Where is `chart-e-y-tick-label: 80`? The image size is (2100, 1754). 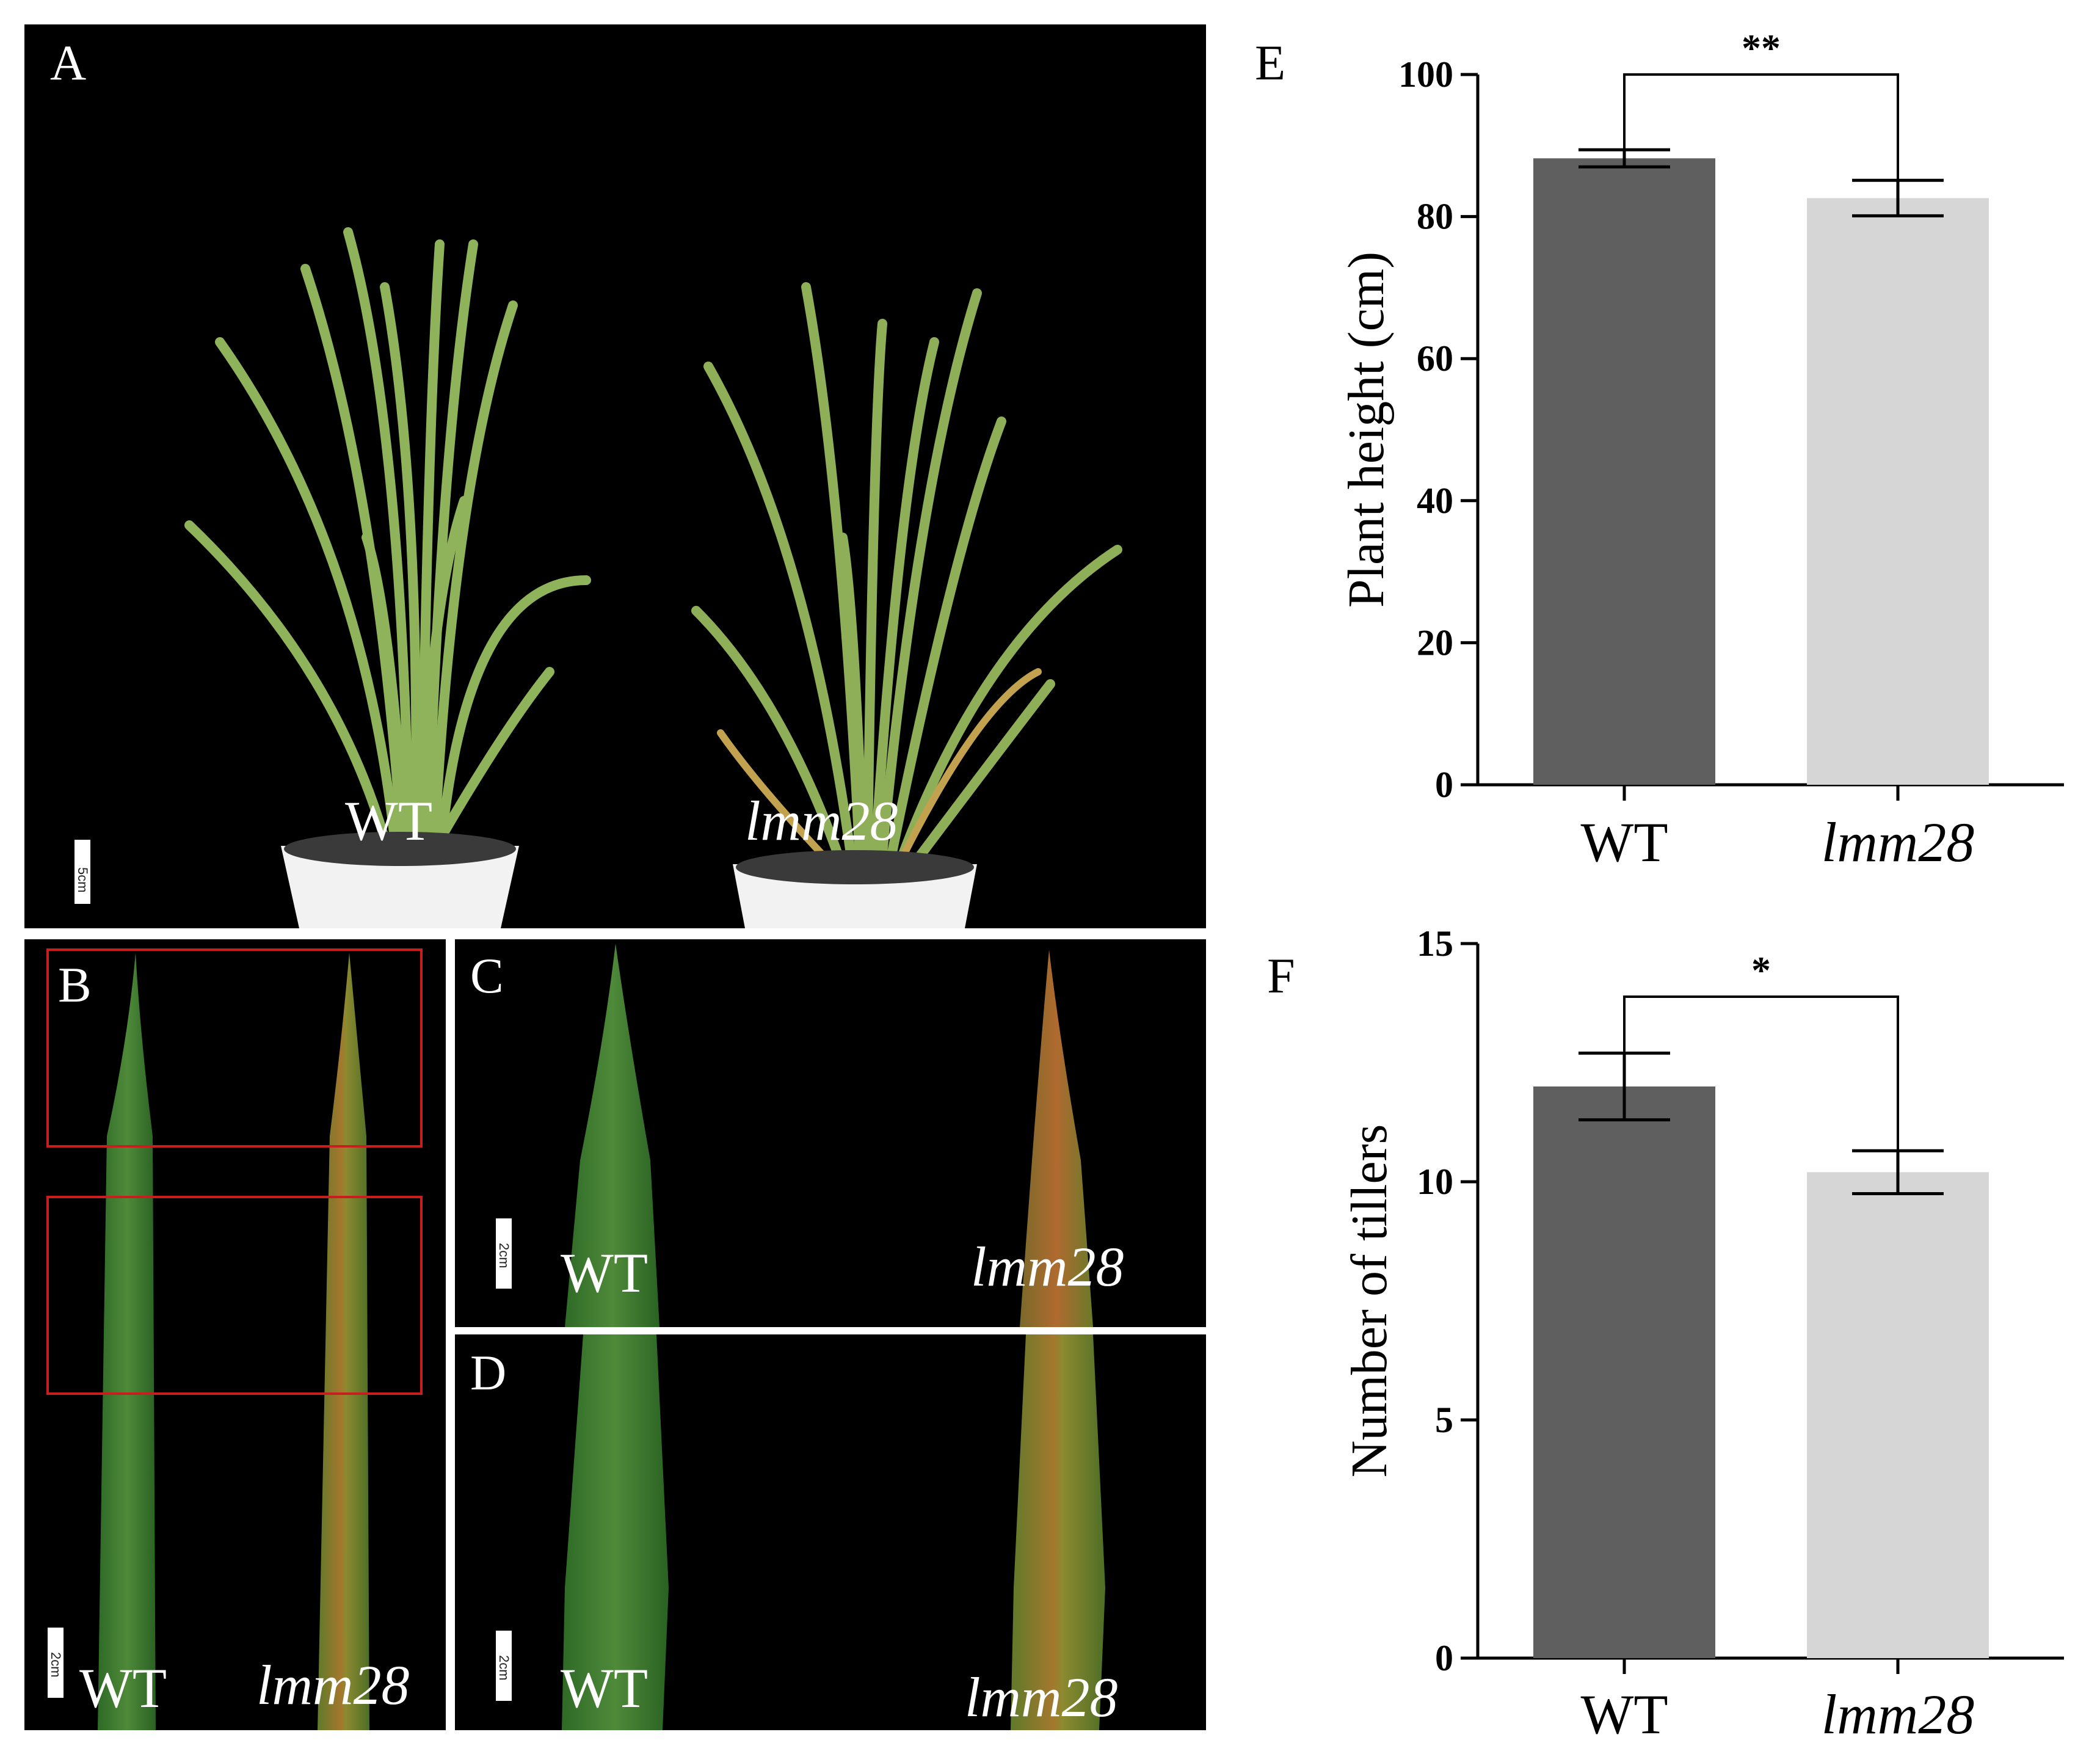 chart-e-y-tick-label: 80 is located at coordinates (1435, 217).